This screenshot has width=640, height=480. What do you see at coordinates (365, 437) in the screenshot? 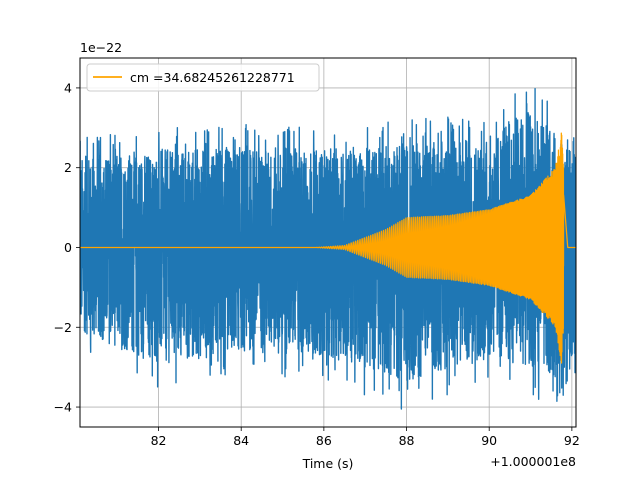
I see `x-axis: 82 84 86 88 90 92` at bounding box center [365, 437].